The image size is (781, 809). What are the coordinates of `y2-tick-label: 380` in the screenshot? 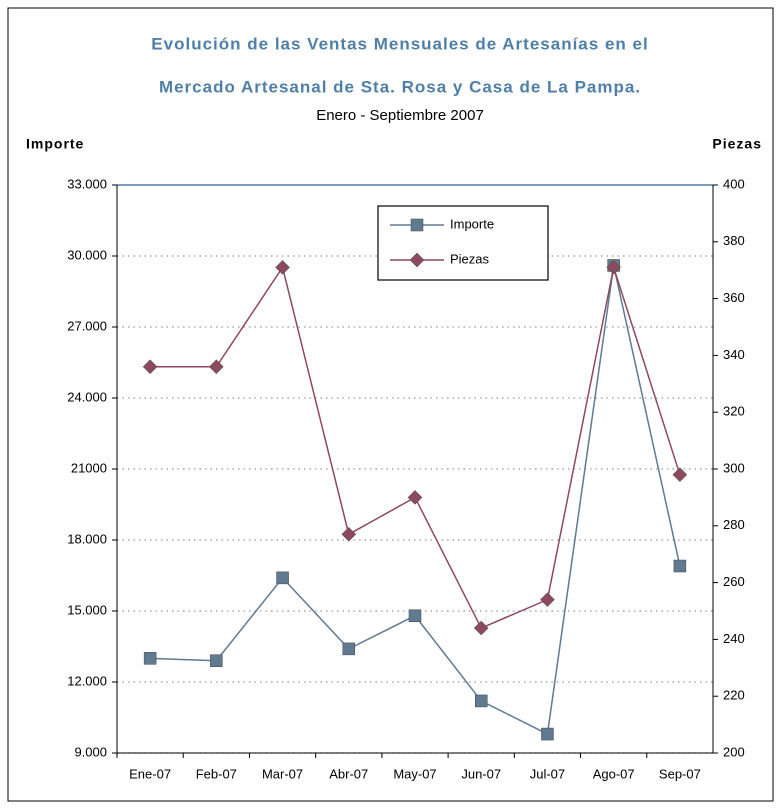 It's located at (734, 240).